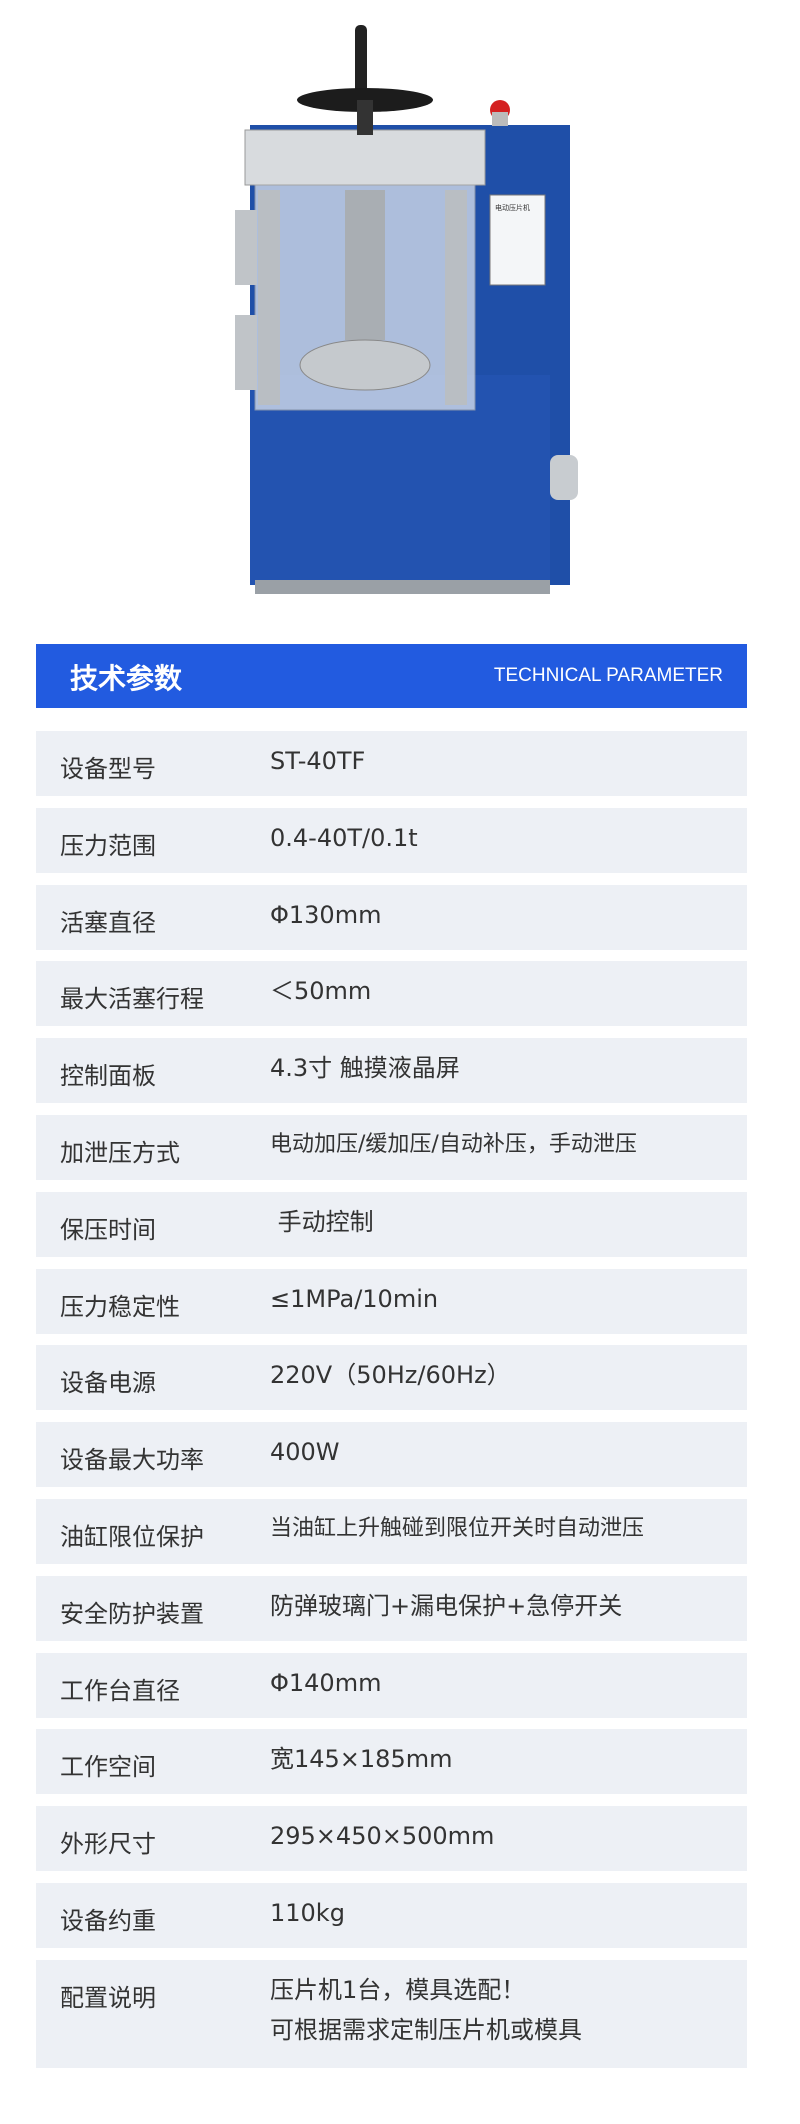  Describe the element at coordinates (344, 837) in the screenshot. I see `param-value: 0.4-40T/0.1t` at that location.